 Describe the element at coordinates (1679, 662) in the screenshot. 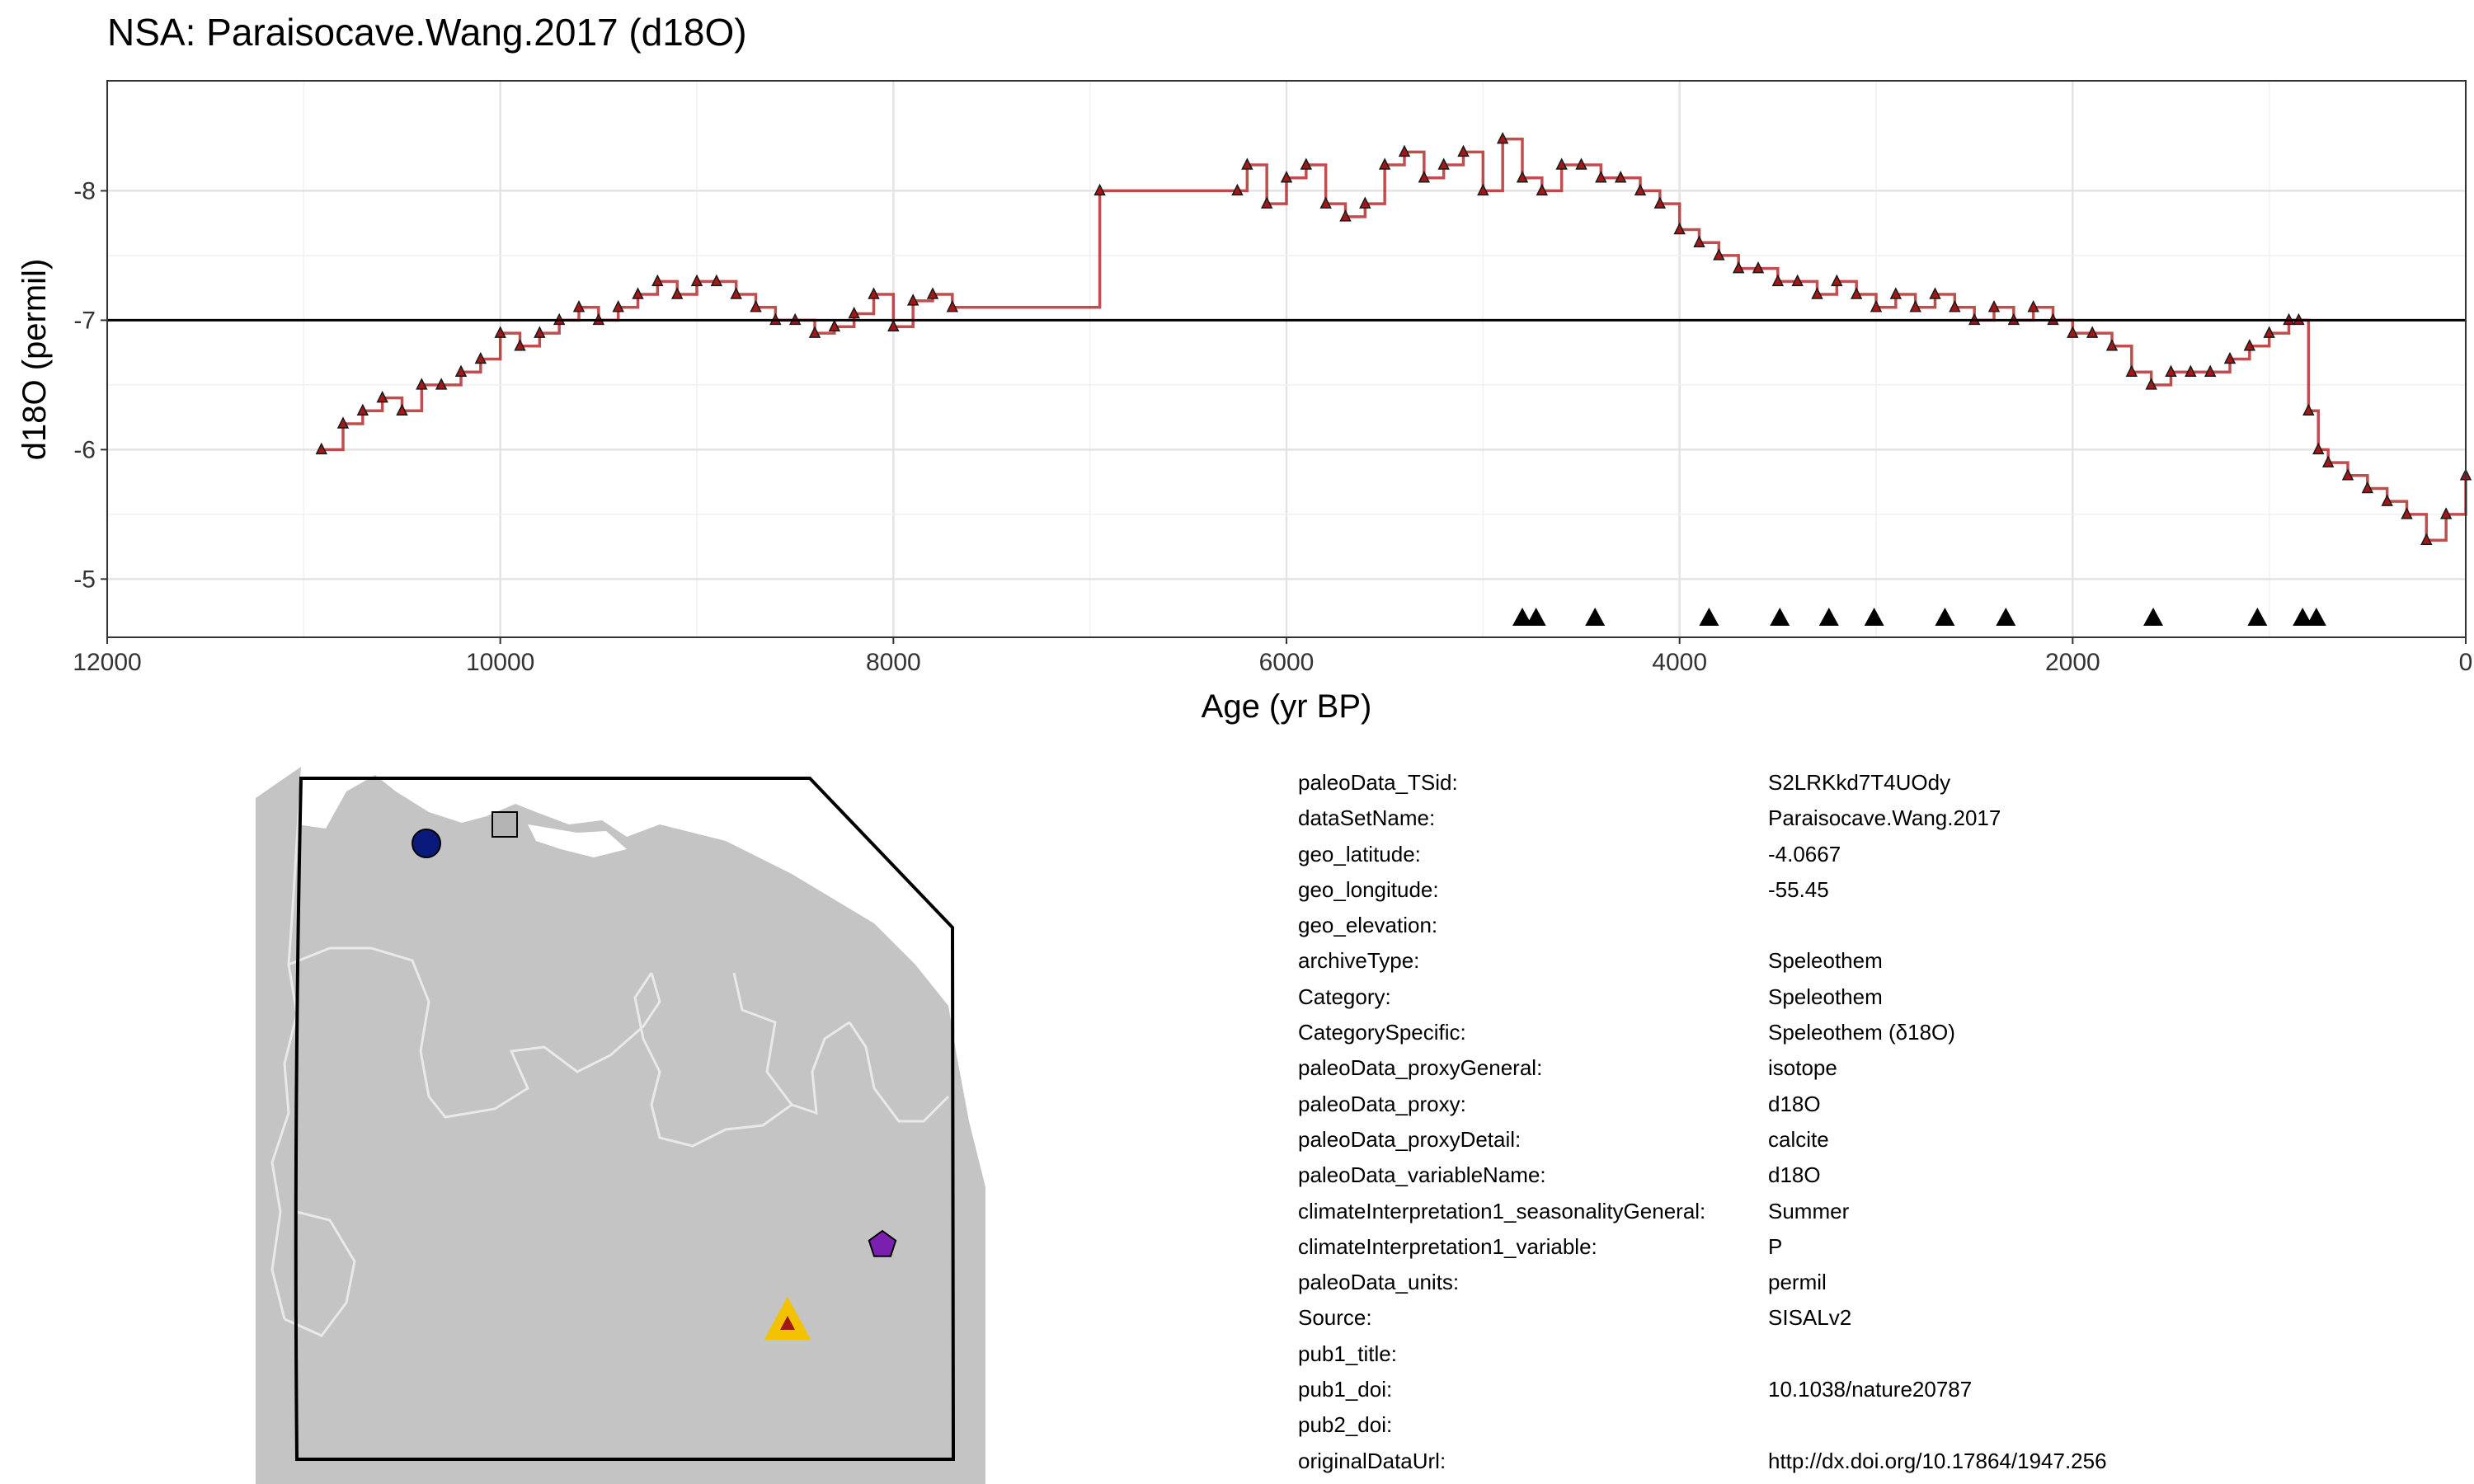

I see `x-tick-label: 4000` at that location.